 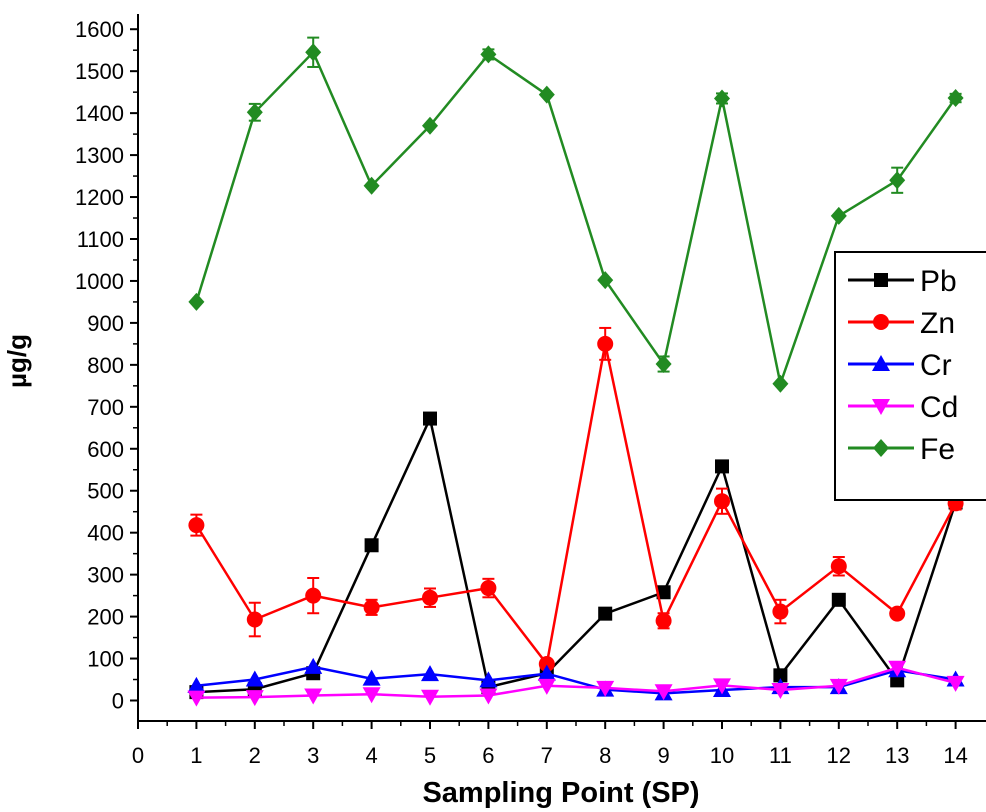 I want to click on y-tick-label: 900, so click(x=105, y=323).